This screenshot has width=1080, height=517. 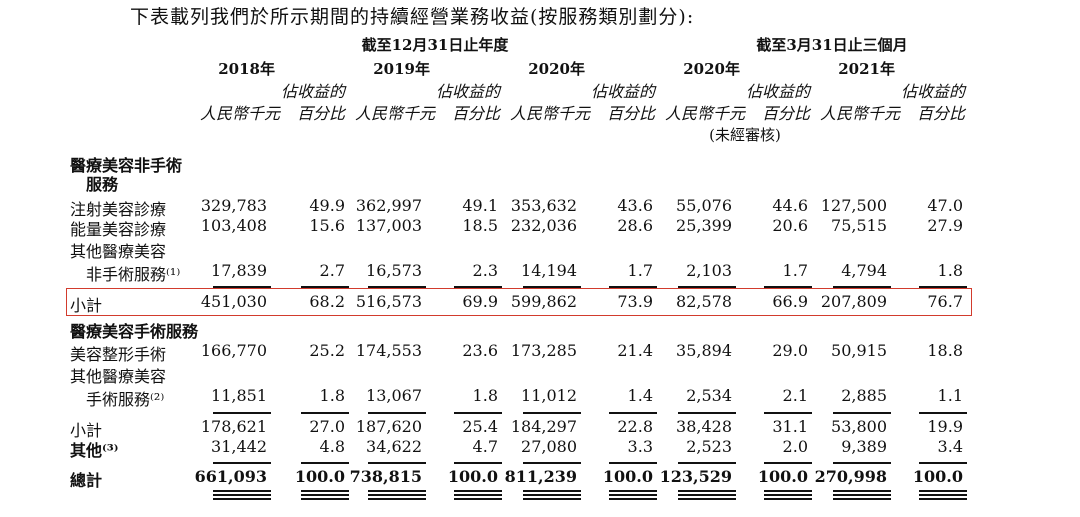 What do you see at coordinates (950, 395) in the screenshot?
I see `table-cell: 1.1` at bounding box center [950, 395].